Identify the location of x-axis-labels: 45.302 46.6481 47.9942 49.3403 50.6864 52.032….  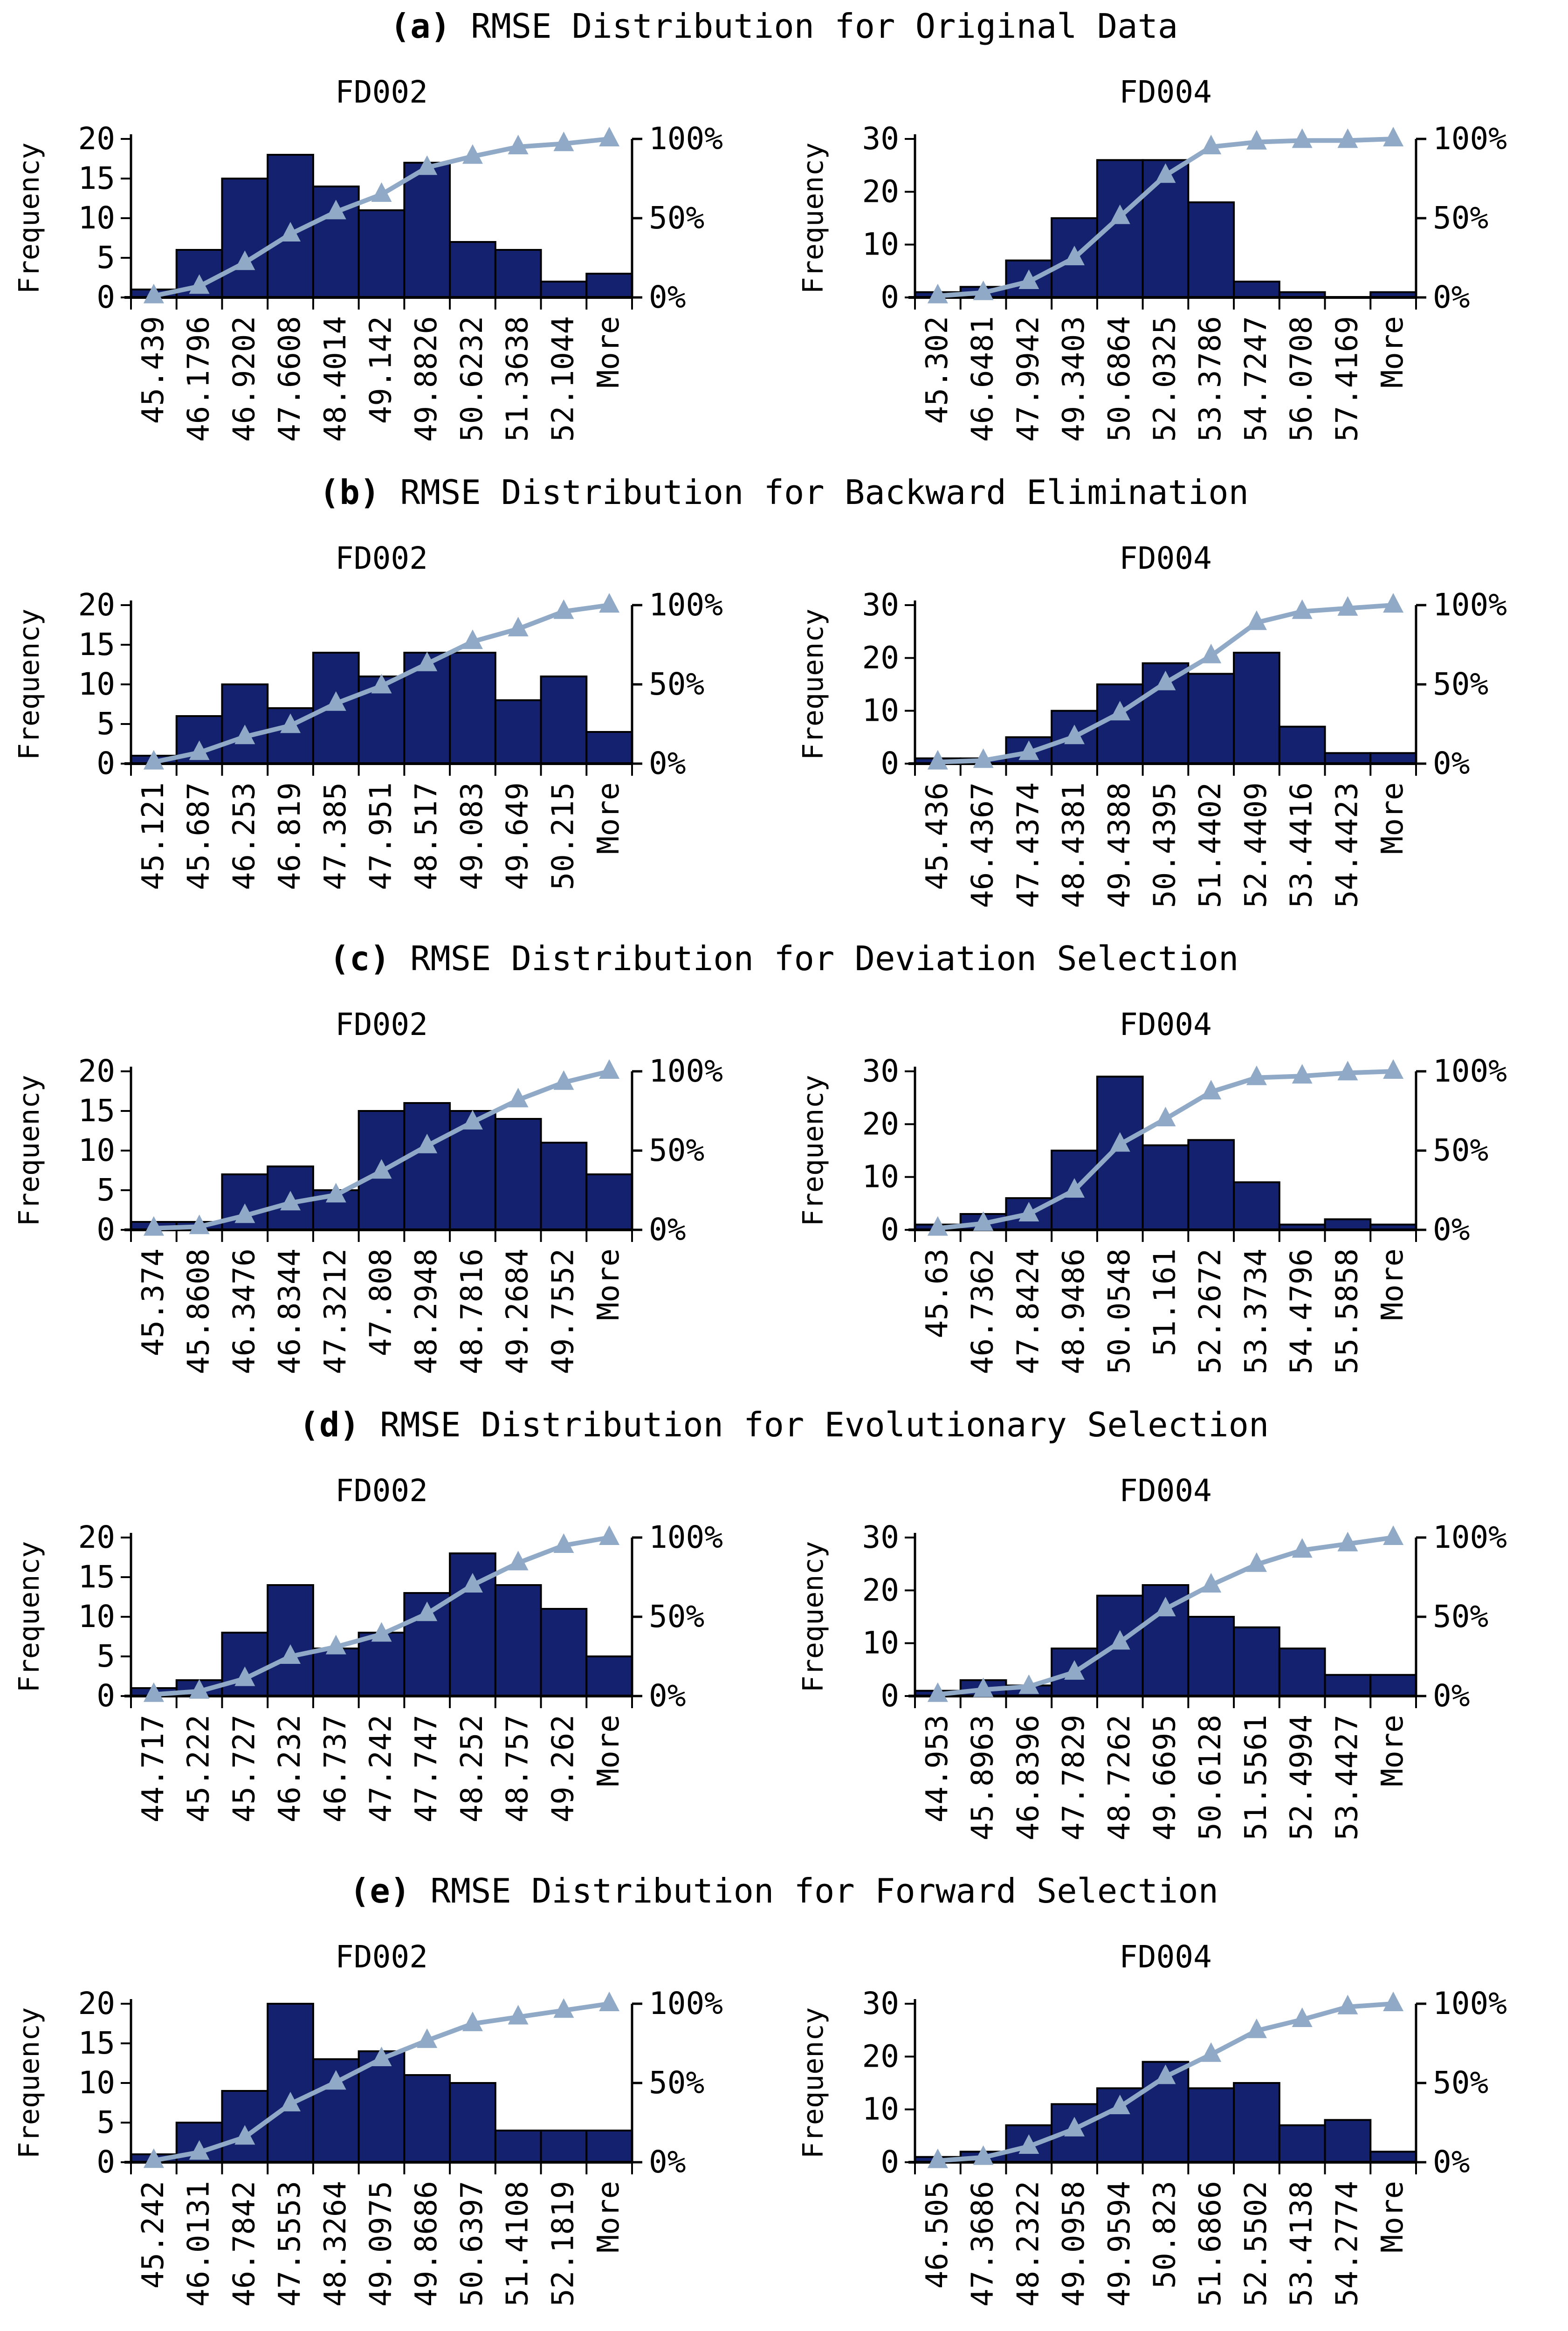
(1165, 379).